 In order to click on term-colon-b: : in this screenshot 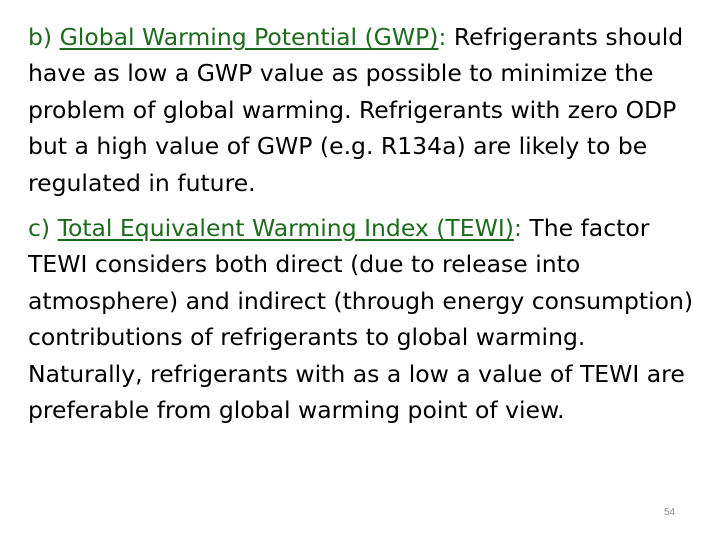, I will do `click(442, 37)`.